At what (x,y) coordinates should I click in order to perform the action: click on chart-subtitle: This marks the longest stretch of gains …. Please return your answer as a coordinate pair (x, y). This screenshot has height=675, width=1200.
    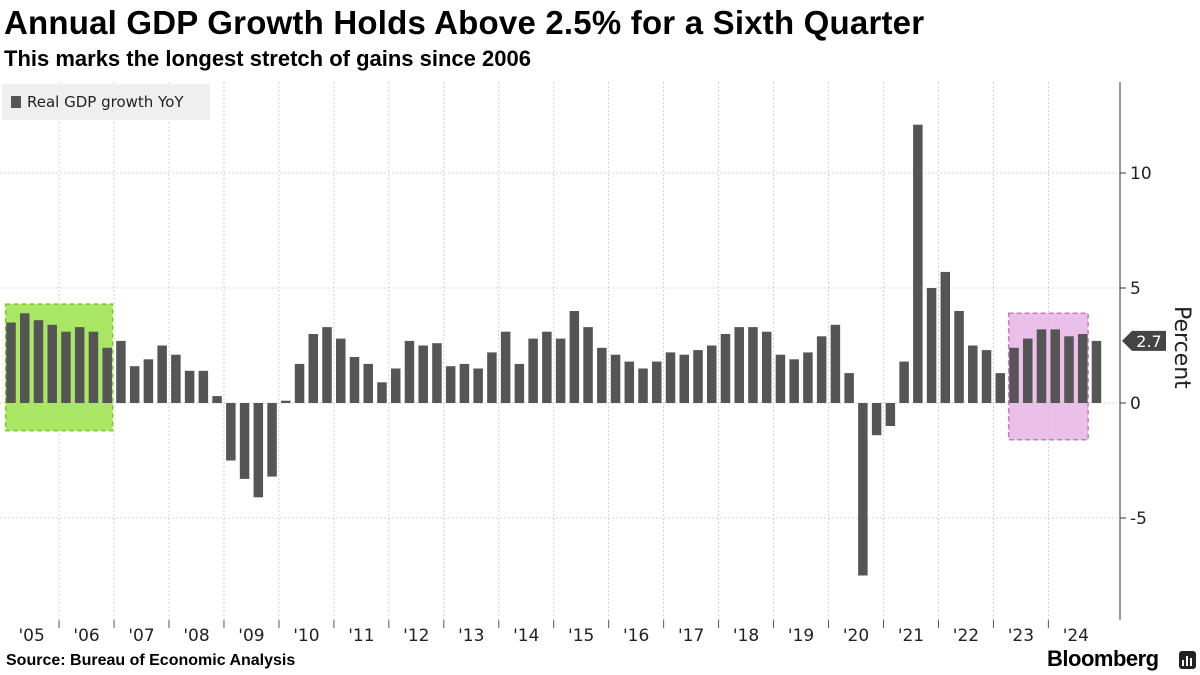
    Looking at the image, I should click on (267, 58).